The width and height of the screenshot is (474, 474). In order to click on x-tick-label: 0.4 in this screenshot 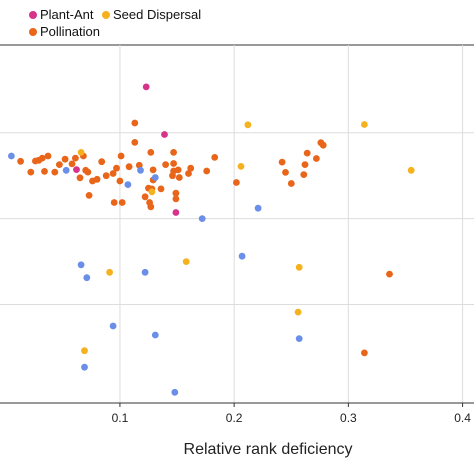, I will do `click(462, 418)`.